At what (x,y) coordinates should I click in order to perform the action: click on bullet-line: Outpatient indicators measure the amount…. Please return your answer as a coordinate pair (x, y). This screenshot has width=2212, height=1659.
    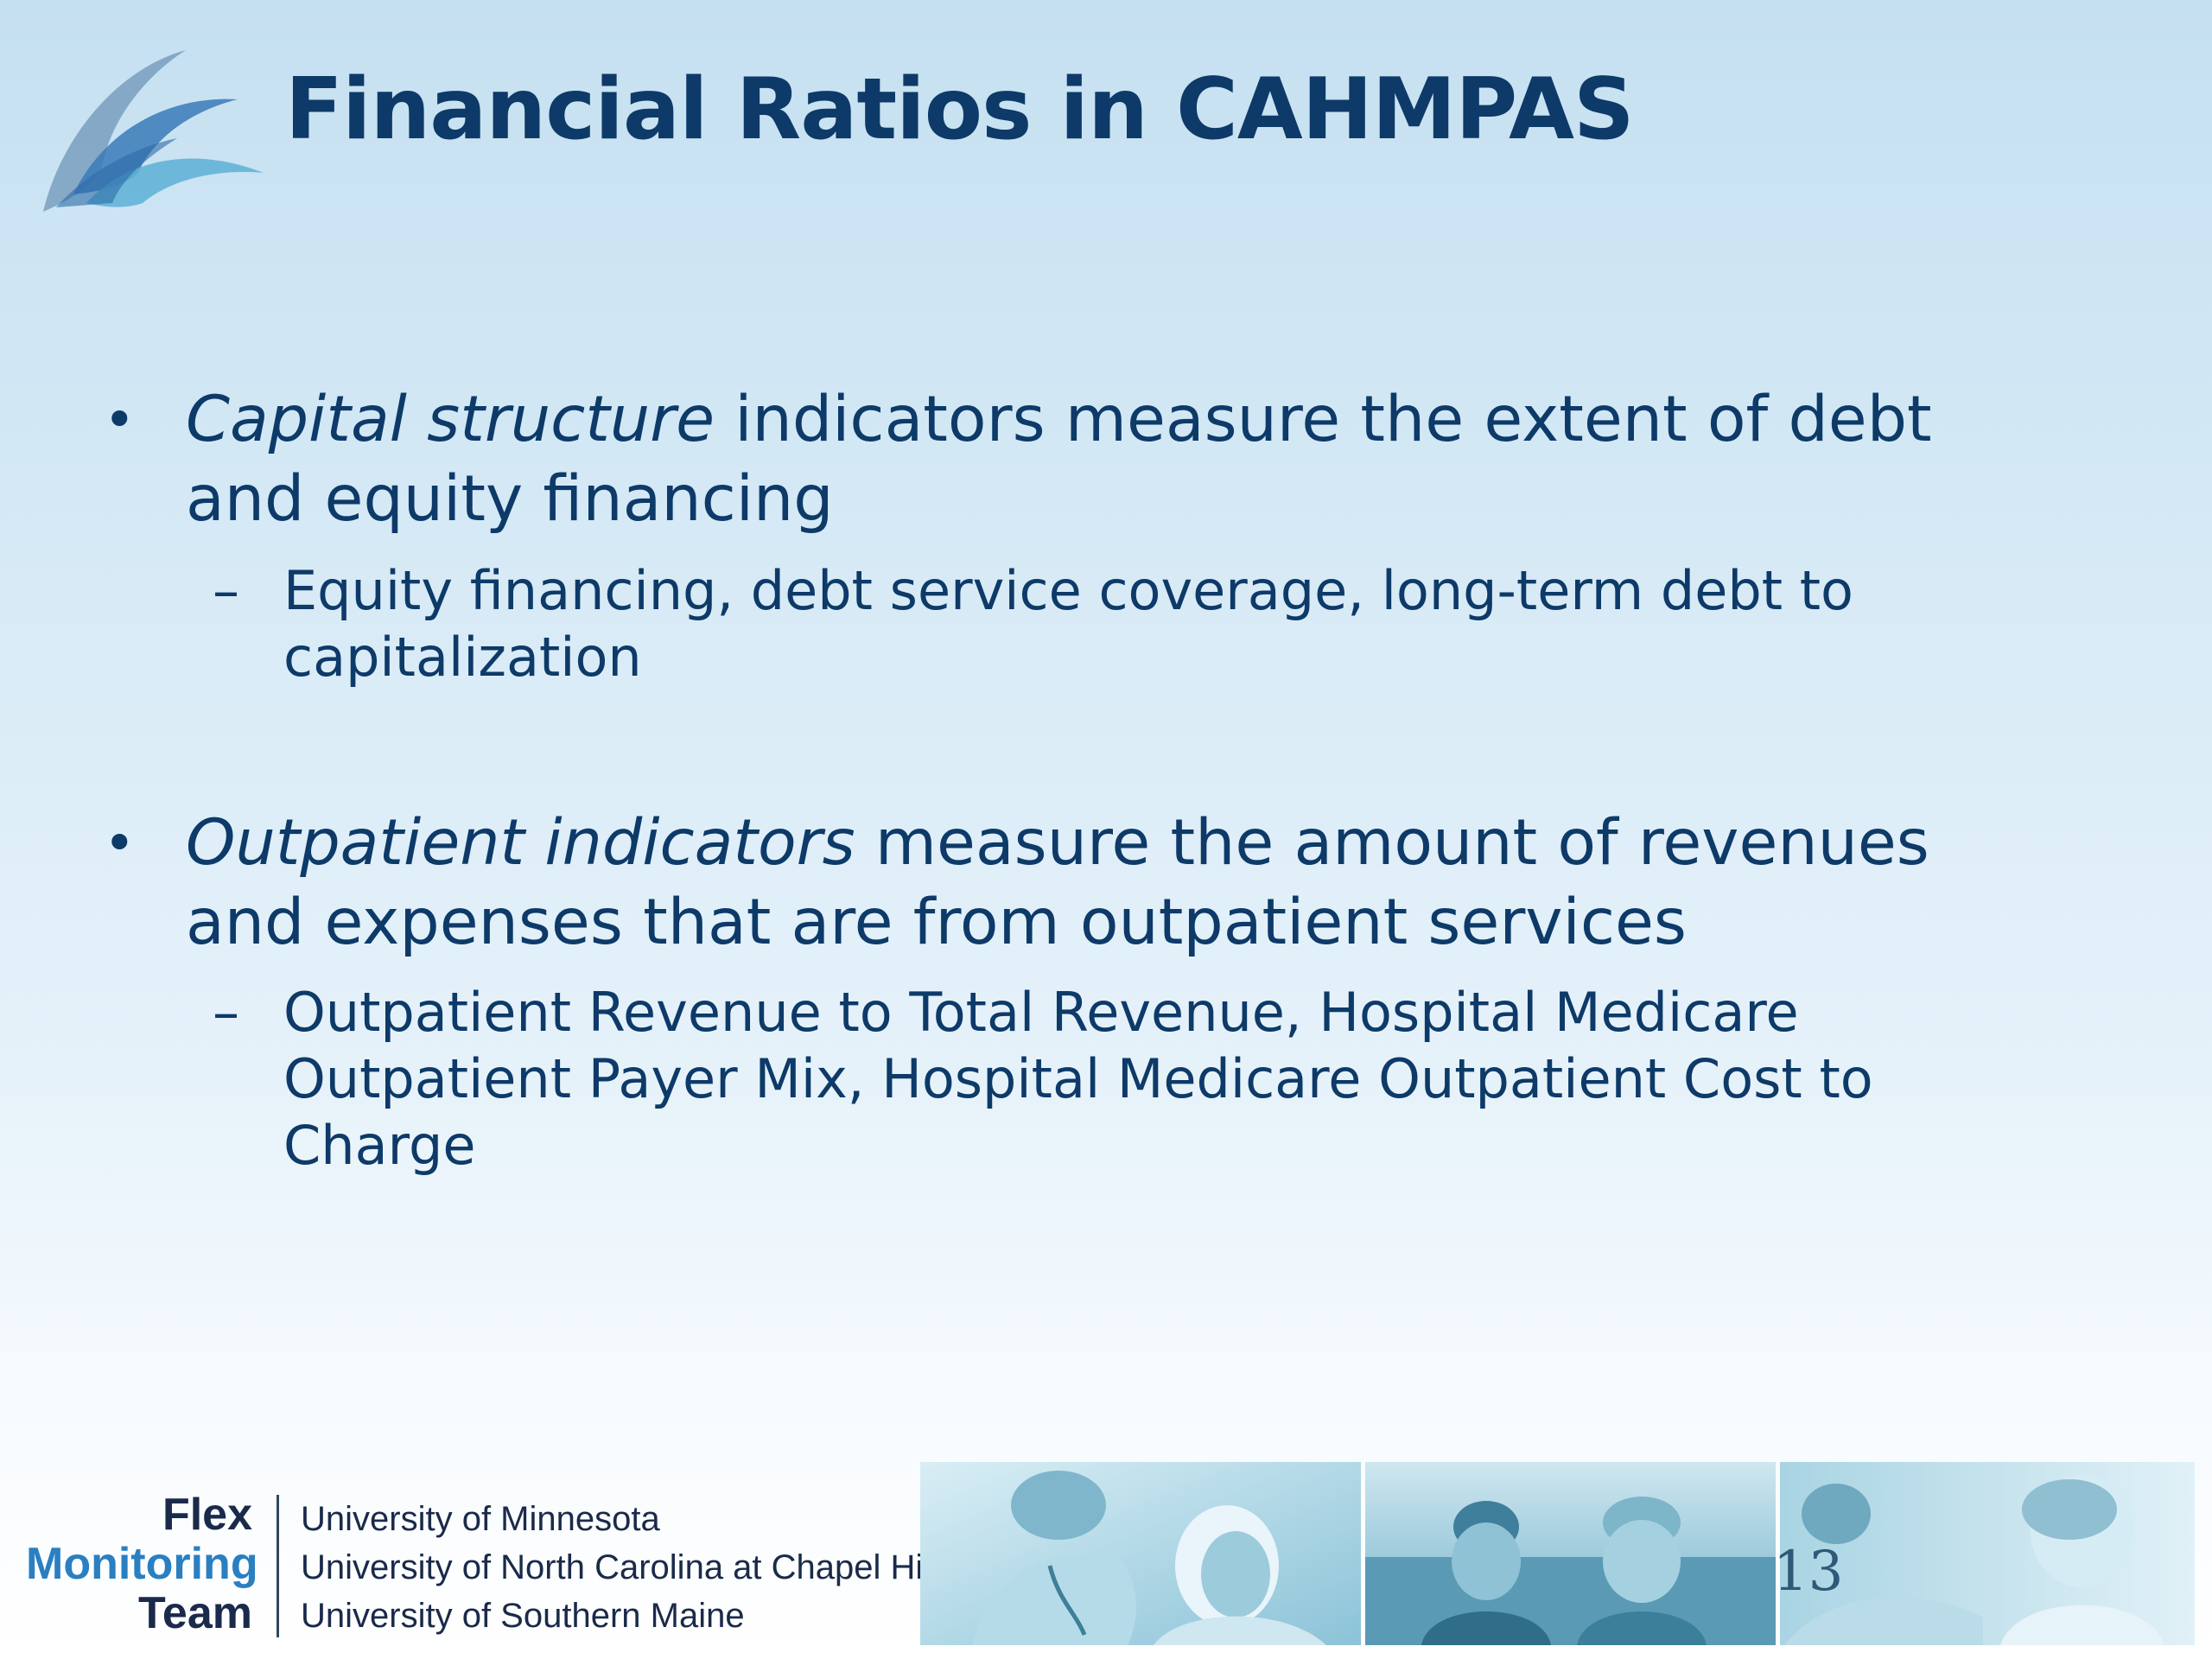
    Looking at the image, I should click on (1093, 843).